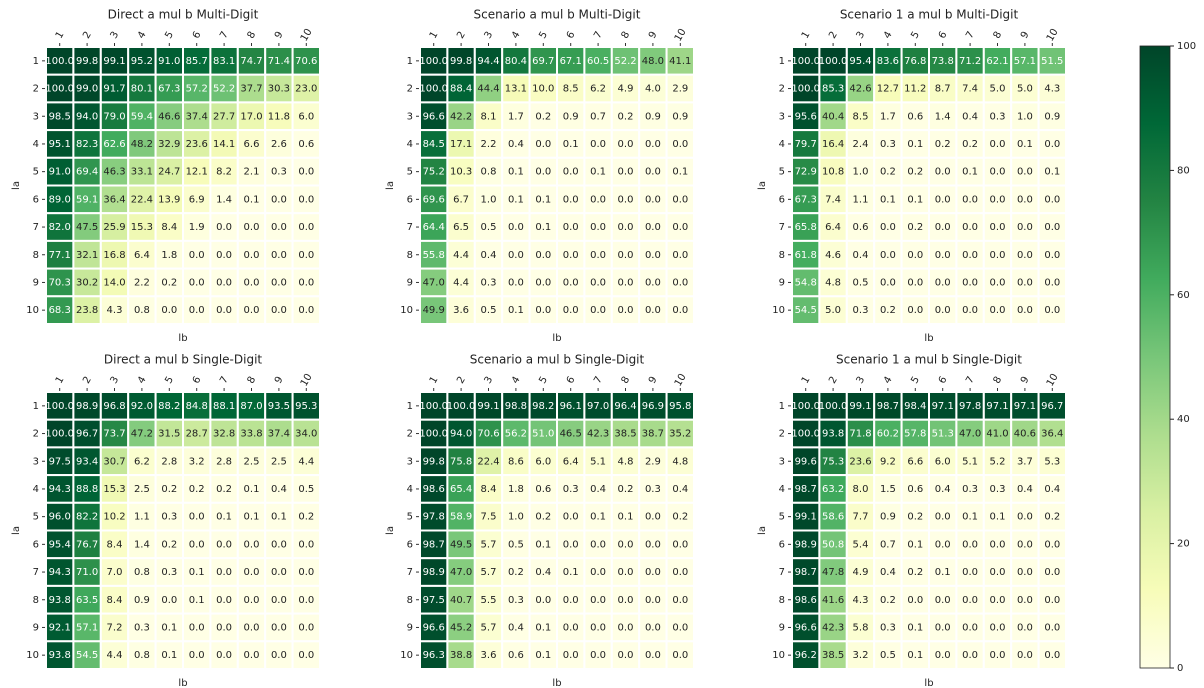 The width and height of the screenshot is (1204, 688). Describe the element at coordinates (833, 199) in the screenshot. I see `cell-label: 7.4` at that location.